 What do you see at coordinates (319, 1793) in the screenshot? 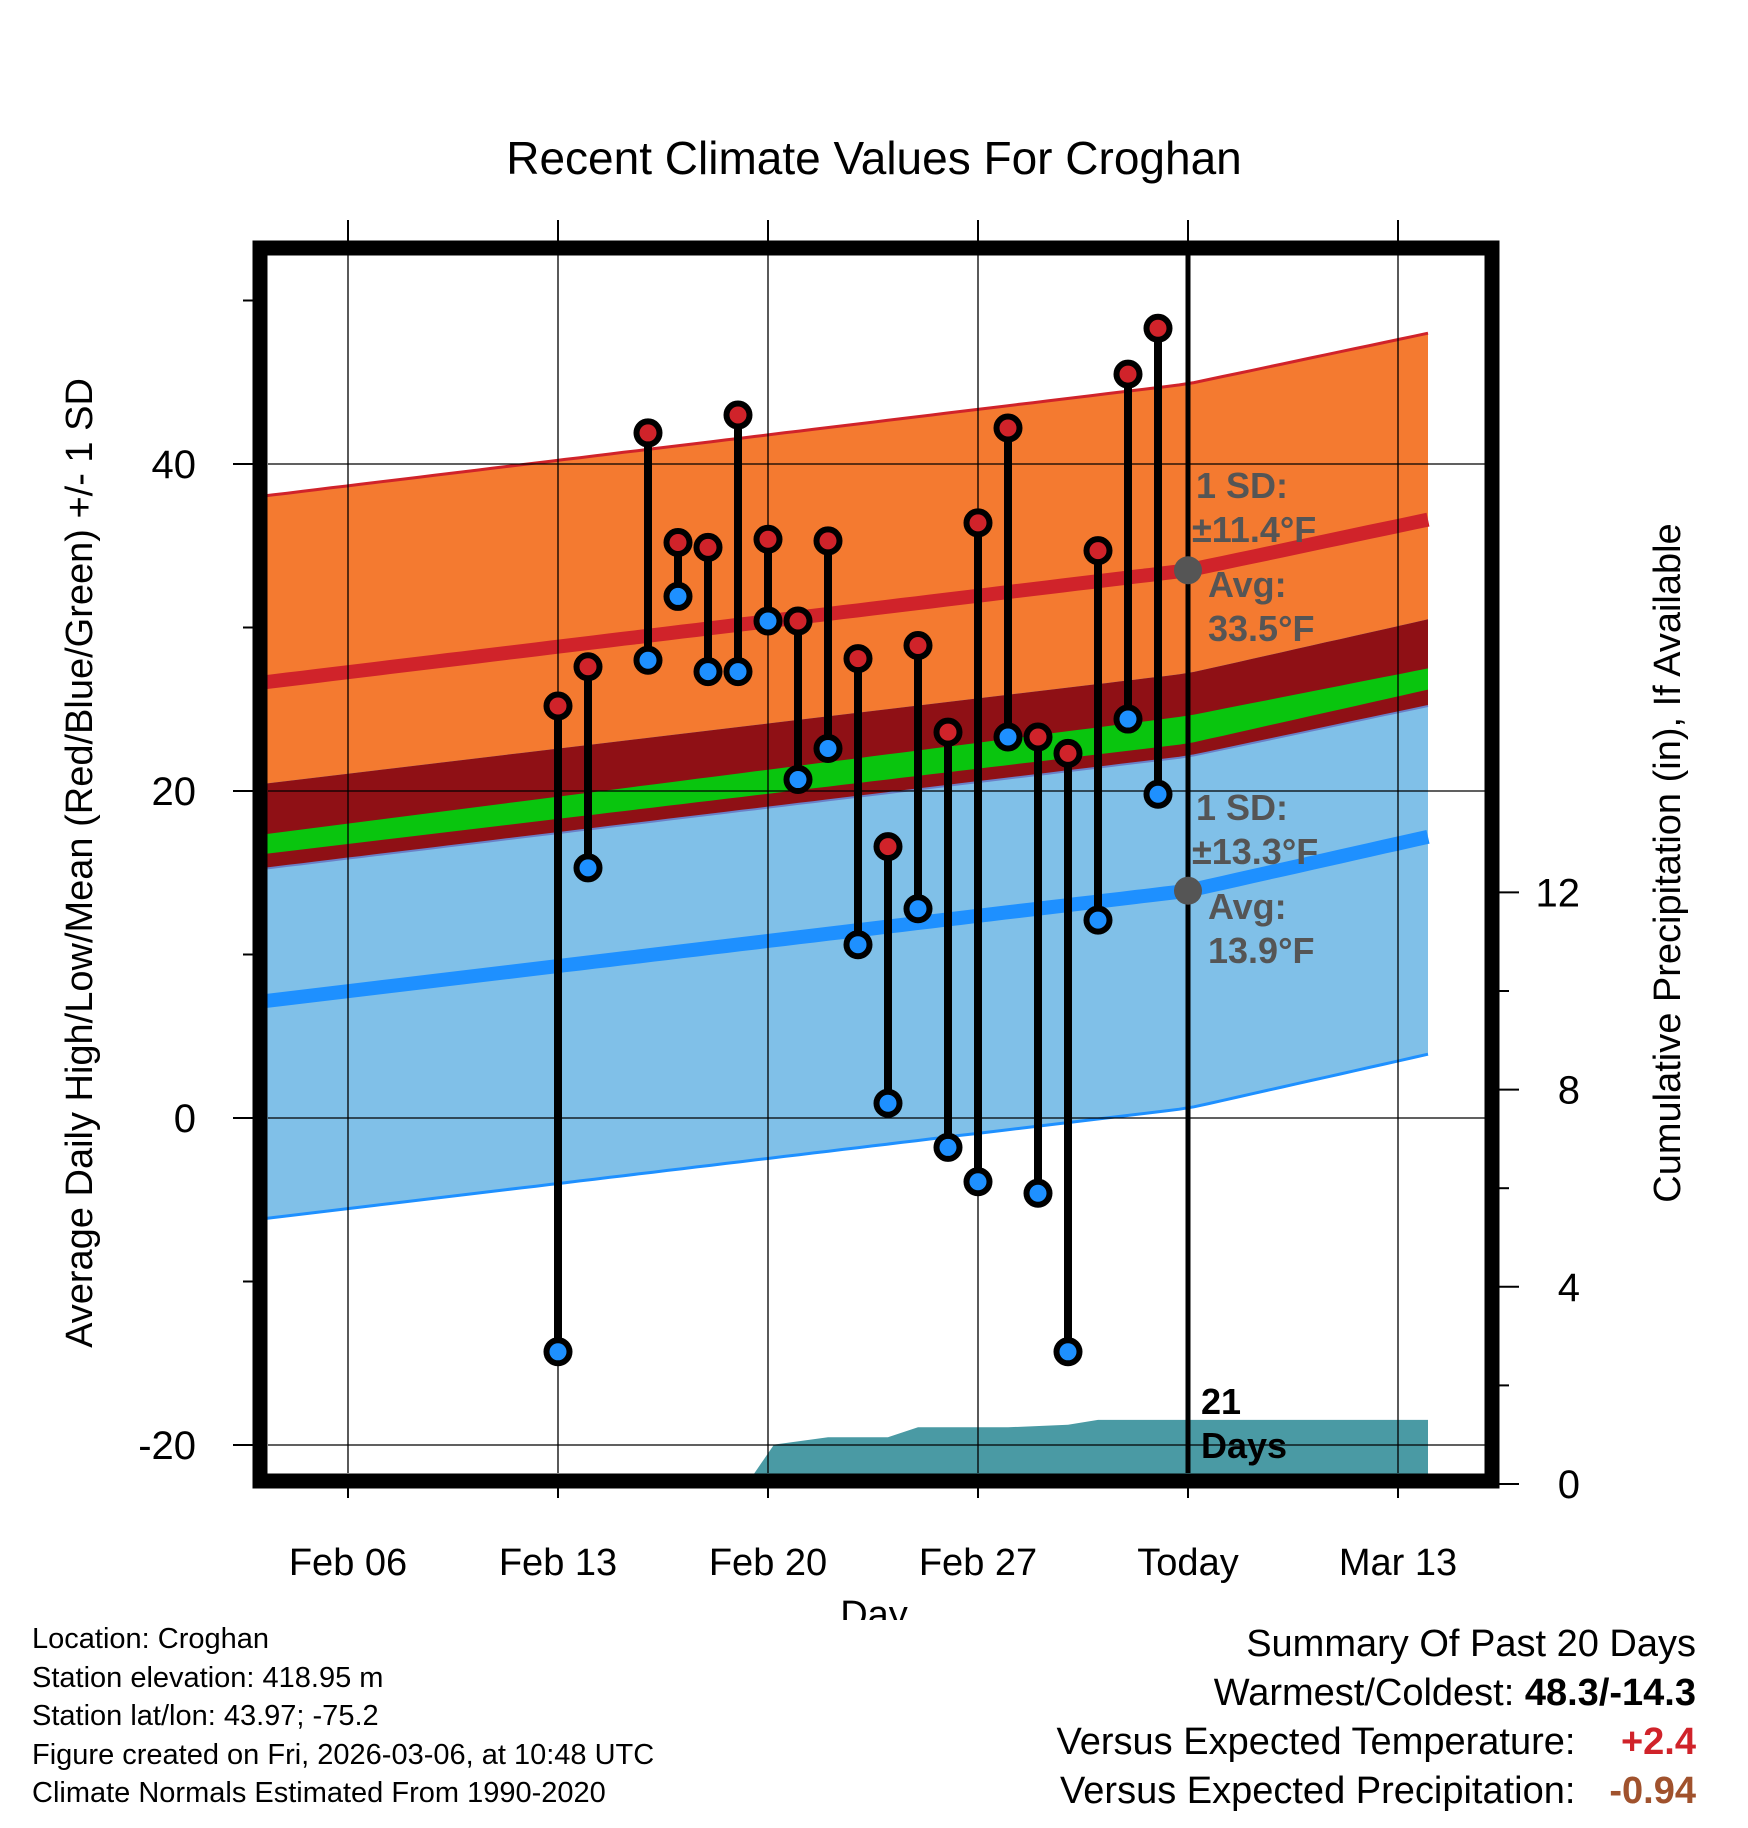
I see `normals-note-text: Climate Normals Estimated From 1990-2020` at bounding box center [319, 1793].